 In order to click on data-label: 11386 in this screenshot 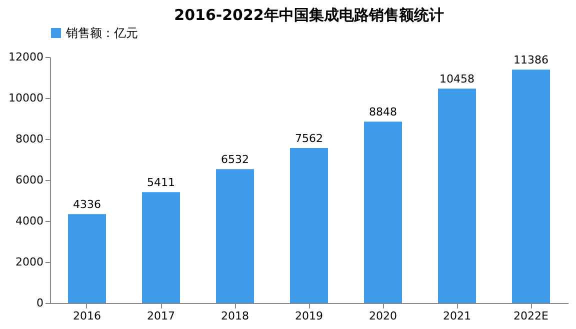, I will do `click(531, 60)`.